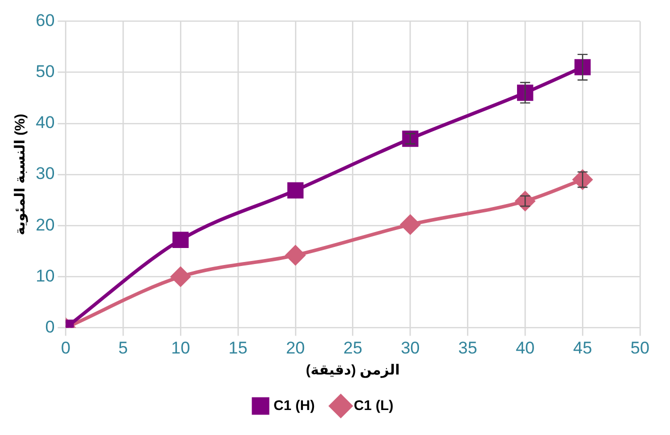  I want to click on x-axis-title: الزمن (دقيقة), so click(353, 369).